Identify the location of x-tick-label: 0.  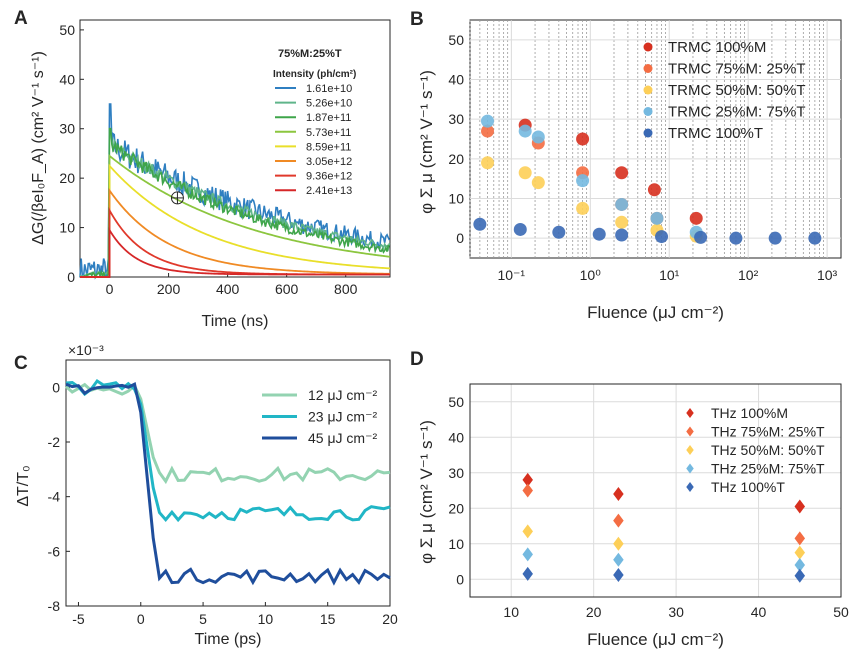
(110, 289).